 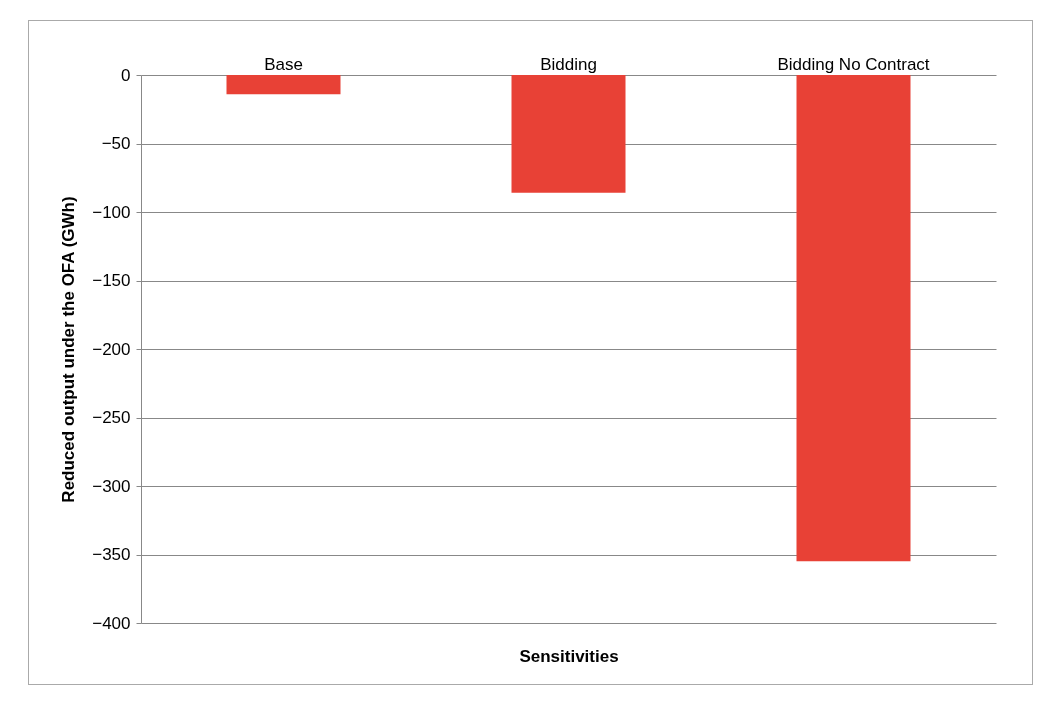 I want to click on y-tick-label: 0, so click(x=126, y=75).